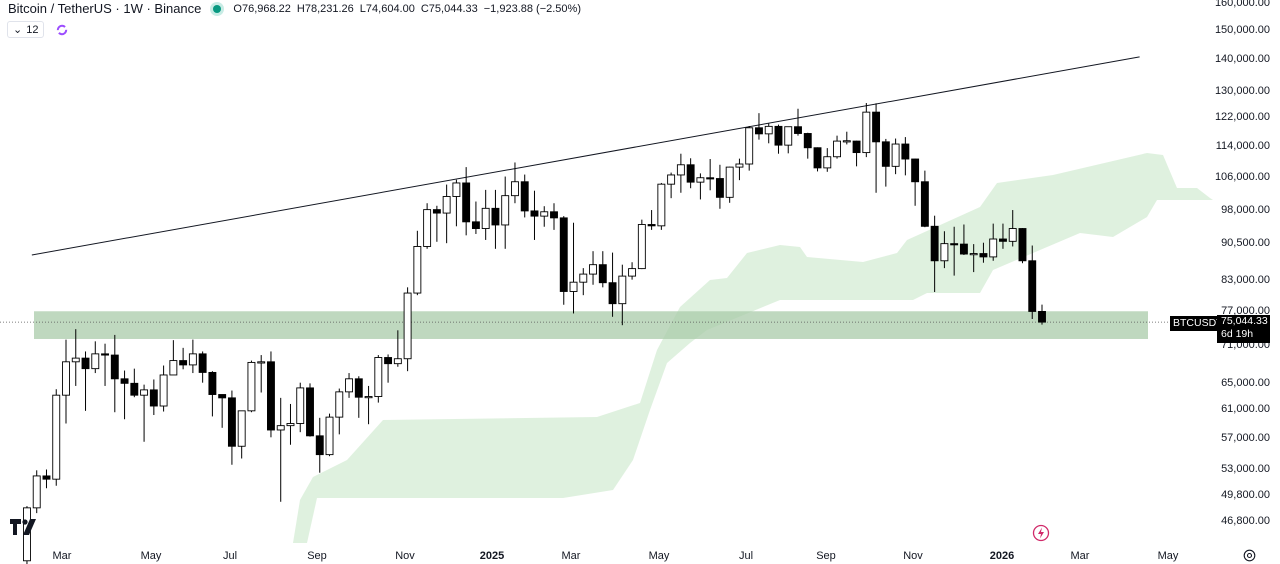 The width and height of the screenshot is (1280, 564). What do you see at coordinates (1242, 145) in the screenshot?
I see `price-tick-label: 114,000.00` at bounding box center [1242, 145].